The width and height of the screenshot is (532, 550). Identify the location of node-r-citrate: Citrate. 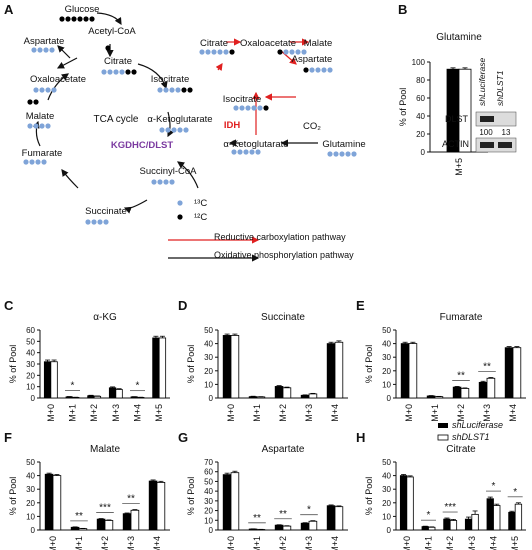
(214, 43).